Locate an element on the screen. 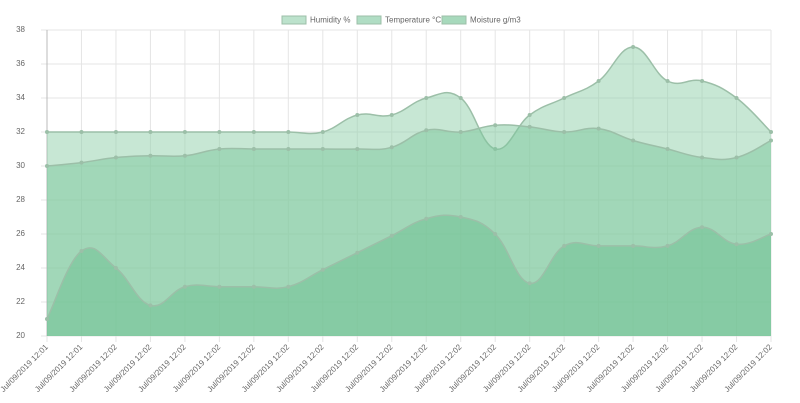 Image resolution: width=800 pixels, height=403 pixels. line is located at coordinates (409, 145).